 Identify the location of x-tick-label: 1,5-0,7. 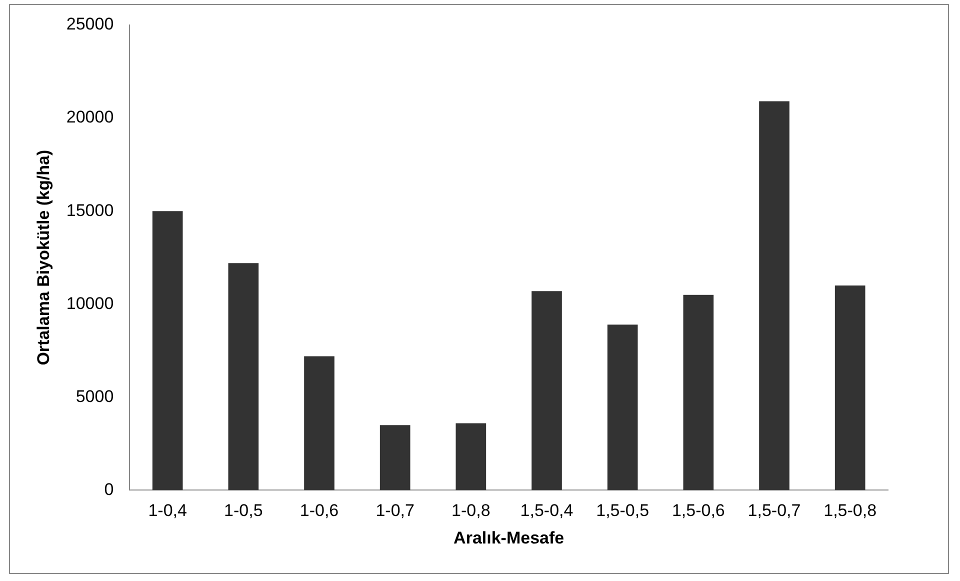
(774, 510).